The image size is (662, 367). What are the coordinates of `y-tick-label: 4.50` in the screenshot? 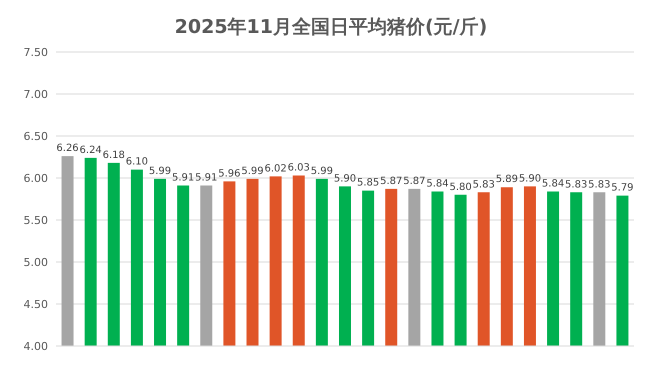 It's located at (36, 304).